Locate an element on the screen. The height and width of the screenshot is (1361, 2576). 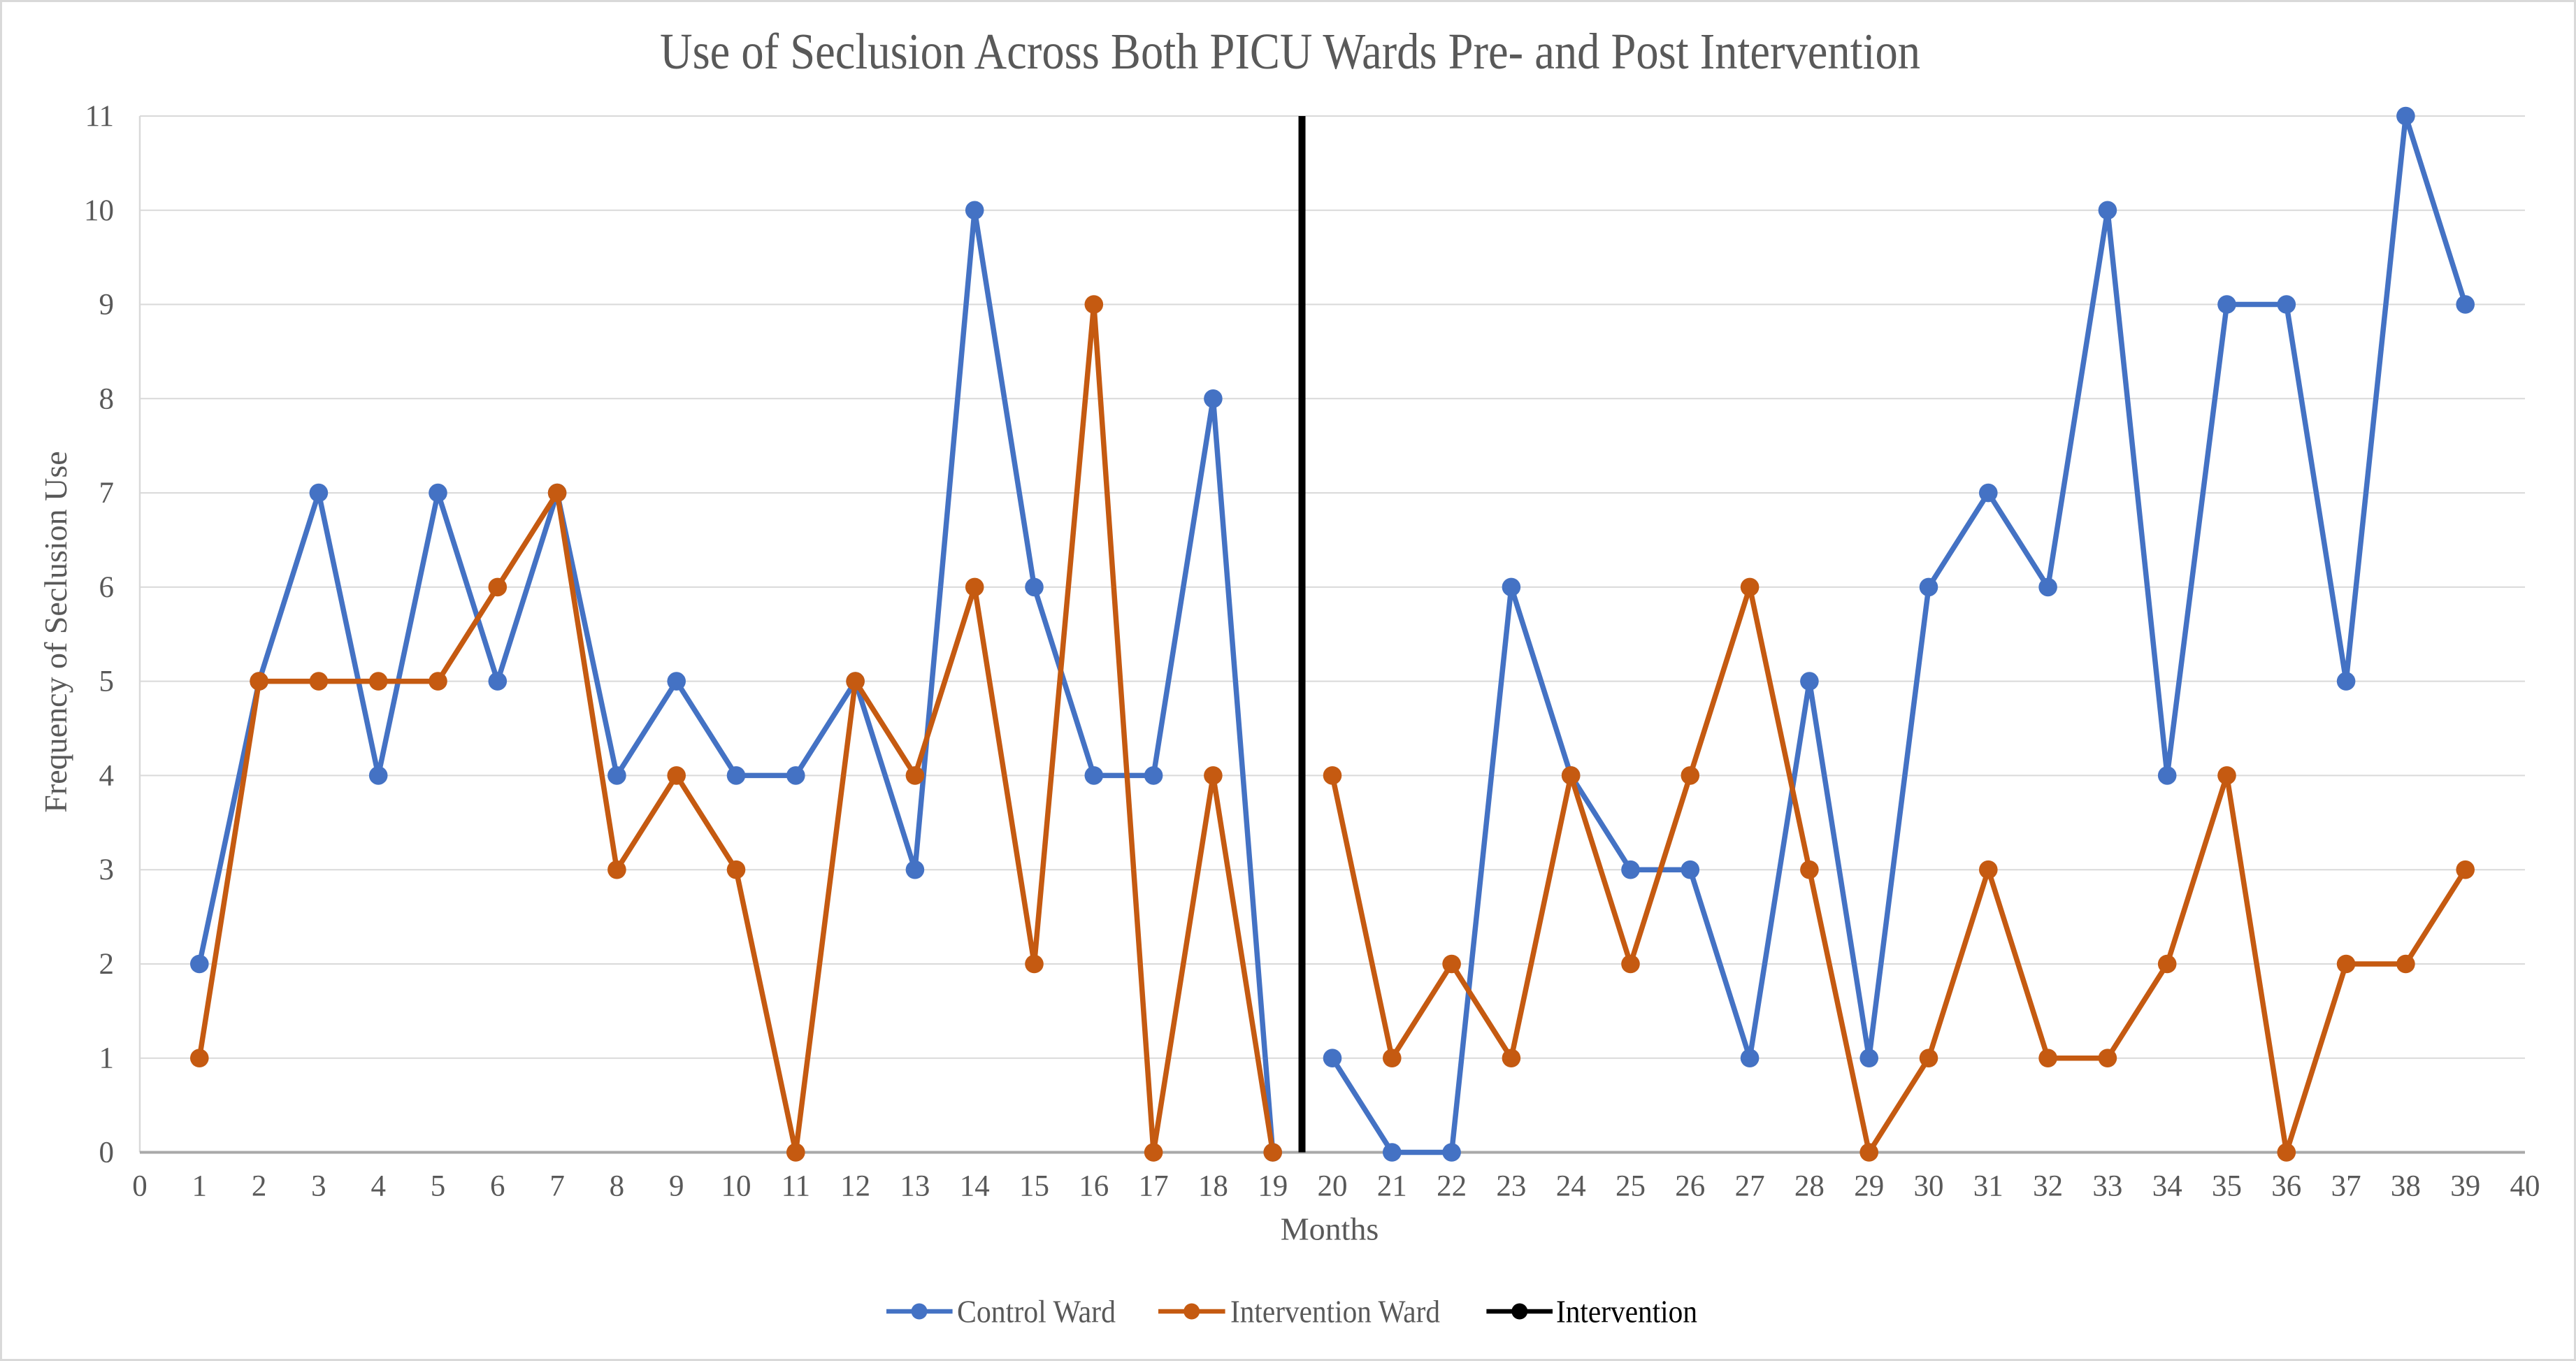
svg-text: 37 is located at coordinates (2346, 1186).